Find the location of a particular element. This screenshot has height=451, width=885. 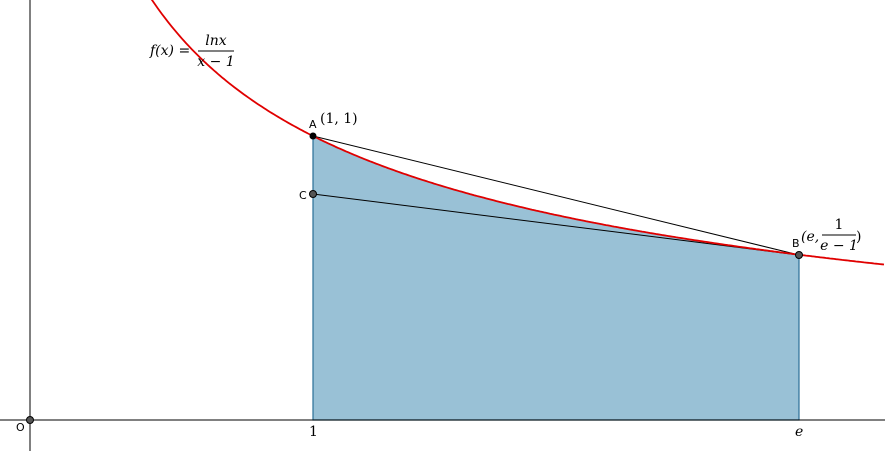

point-label: O is located at coordinates (20, 427).